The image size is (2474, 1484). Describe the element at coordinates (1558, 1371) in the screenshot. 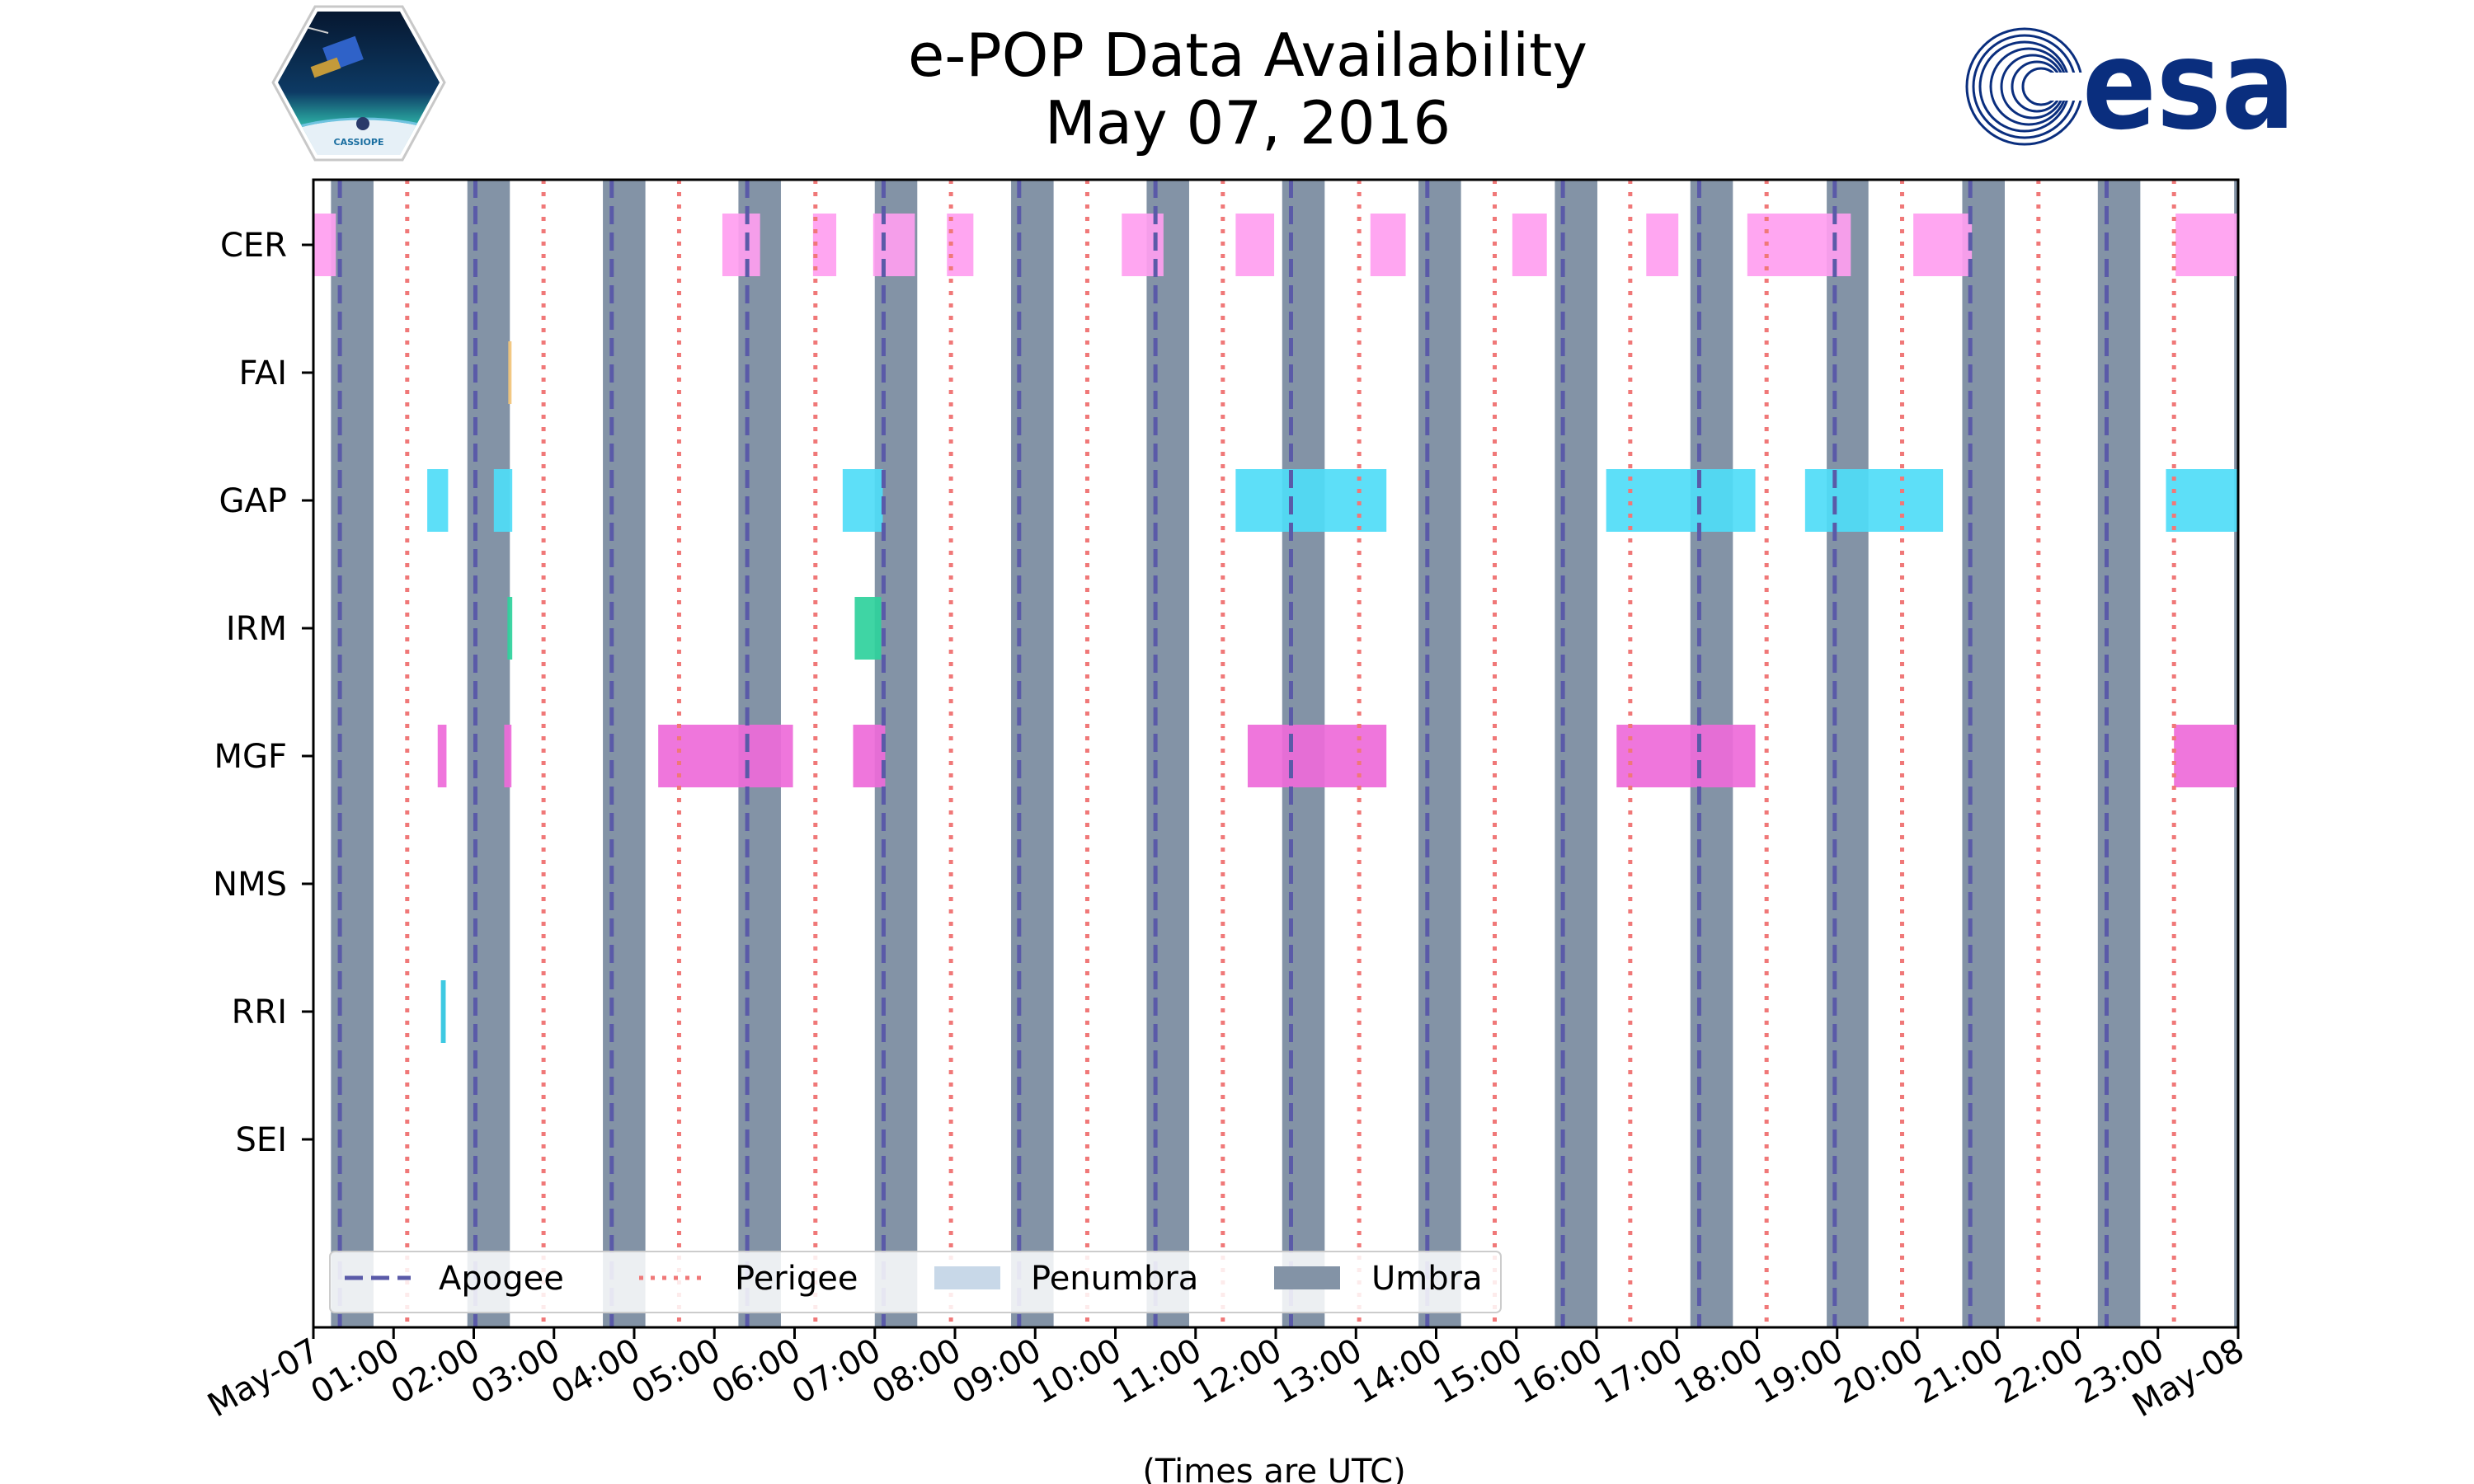

I see `x-tick-label-16: 16:00` at that location.